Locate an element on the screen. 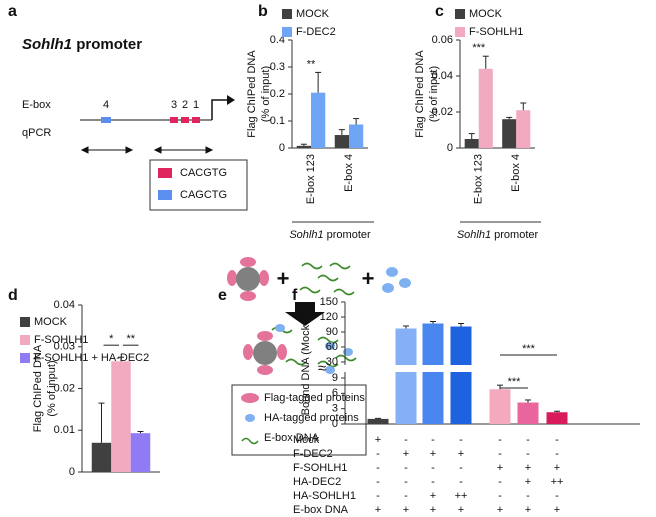 Image resolution: width=656 pixels, height=517 pixels. panel-letter: a is located at coordinates (12, 11).